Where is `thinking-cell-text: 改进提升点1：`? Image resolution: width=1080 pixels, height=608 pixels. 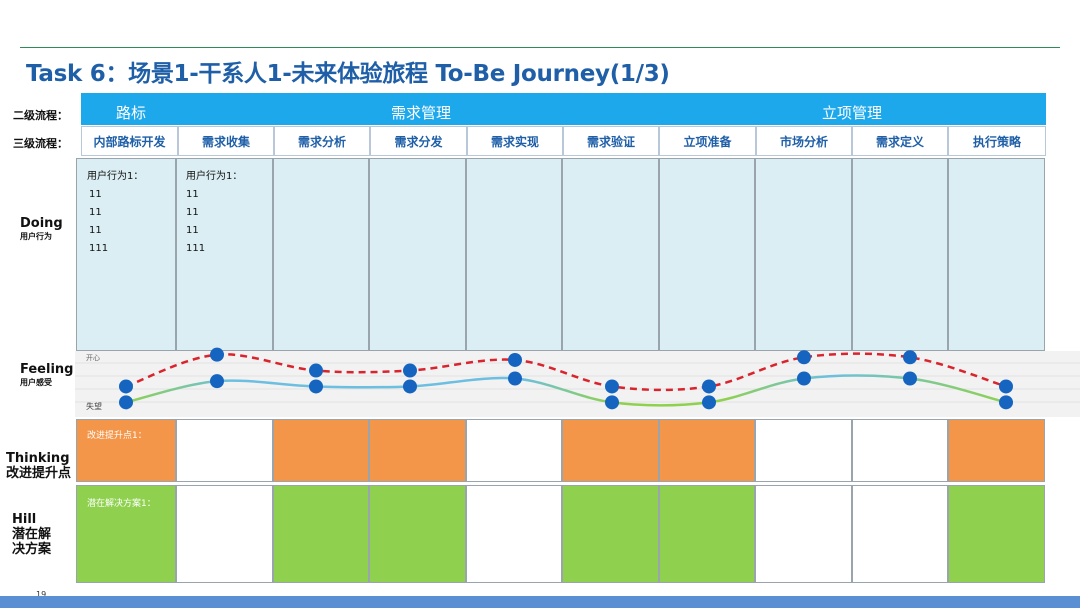 thinking-cell-text: 改进提升点1： is located at coordinates (117, 436).